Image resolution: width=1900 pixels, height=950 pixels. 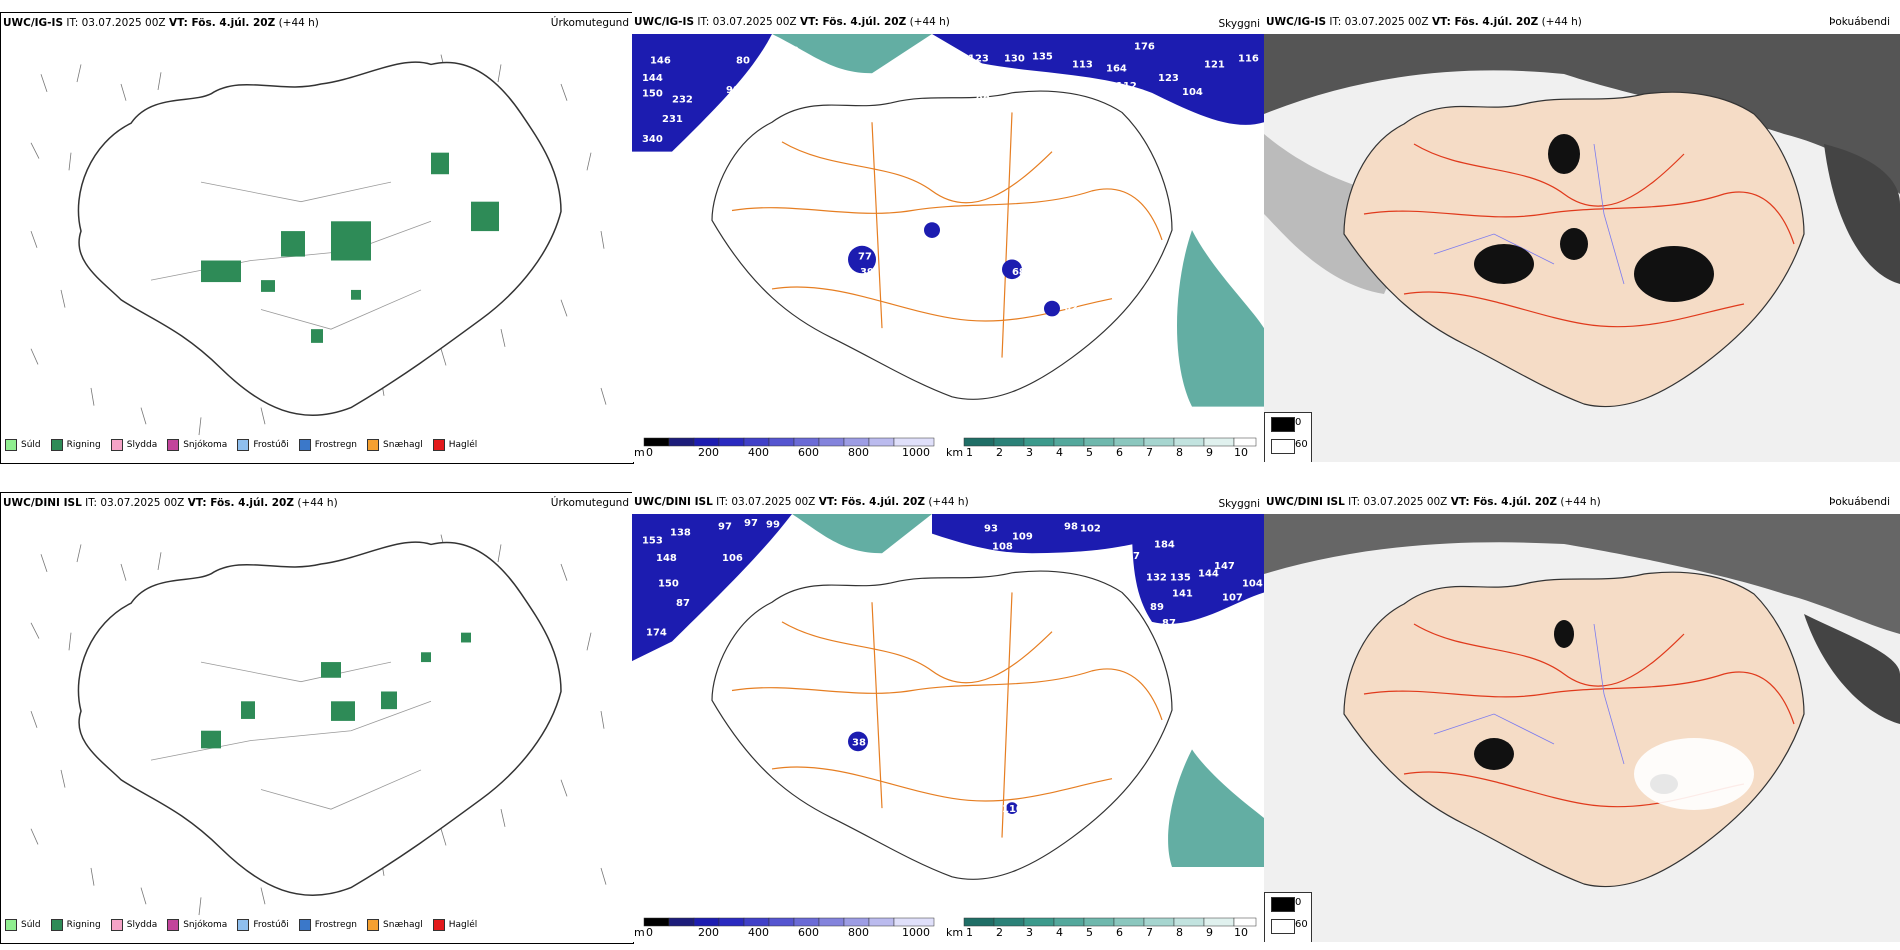 What do you see at coordinates (1208, 574) in the screenshot?
I see `svg-text: 144` at bounding box center [1208, 574].